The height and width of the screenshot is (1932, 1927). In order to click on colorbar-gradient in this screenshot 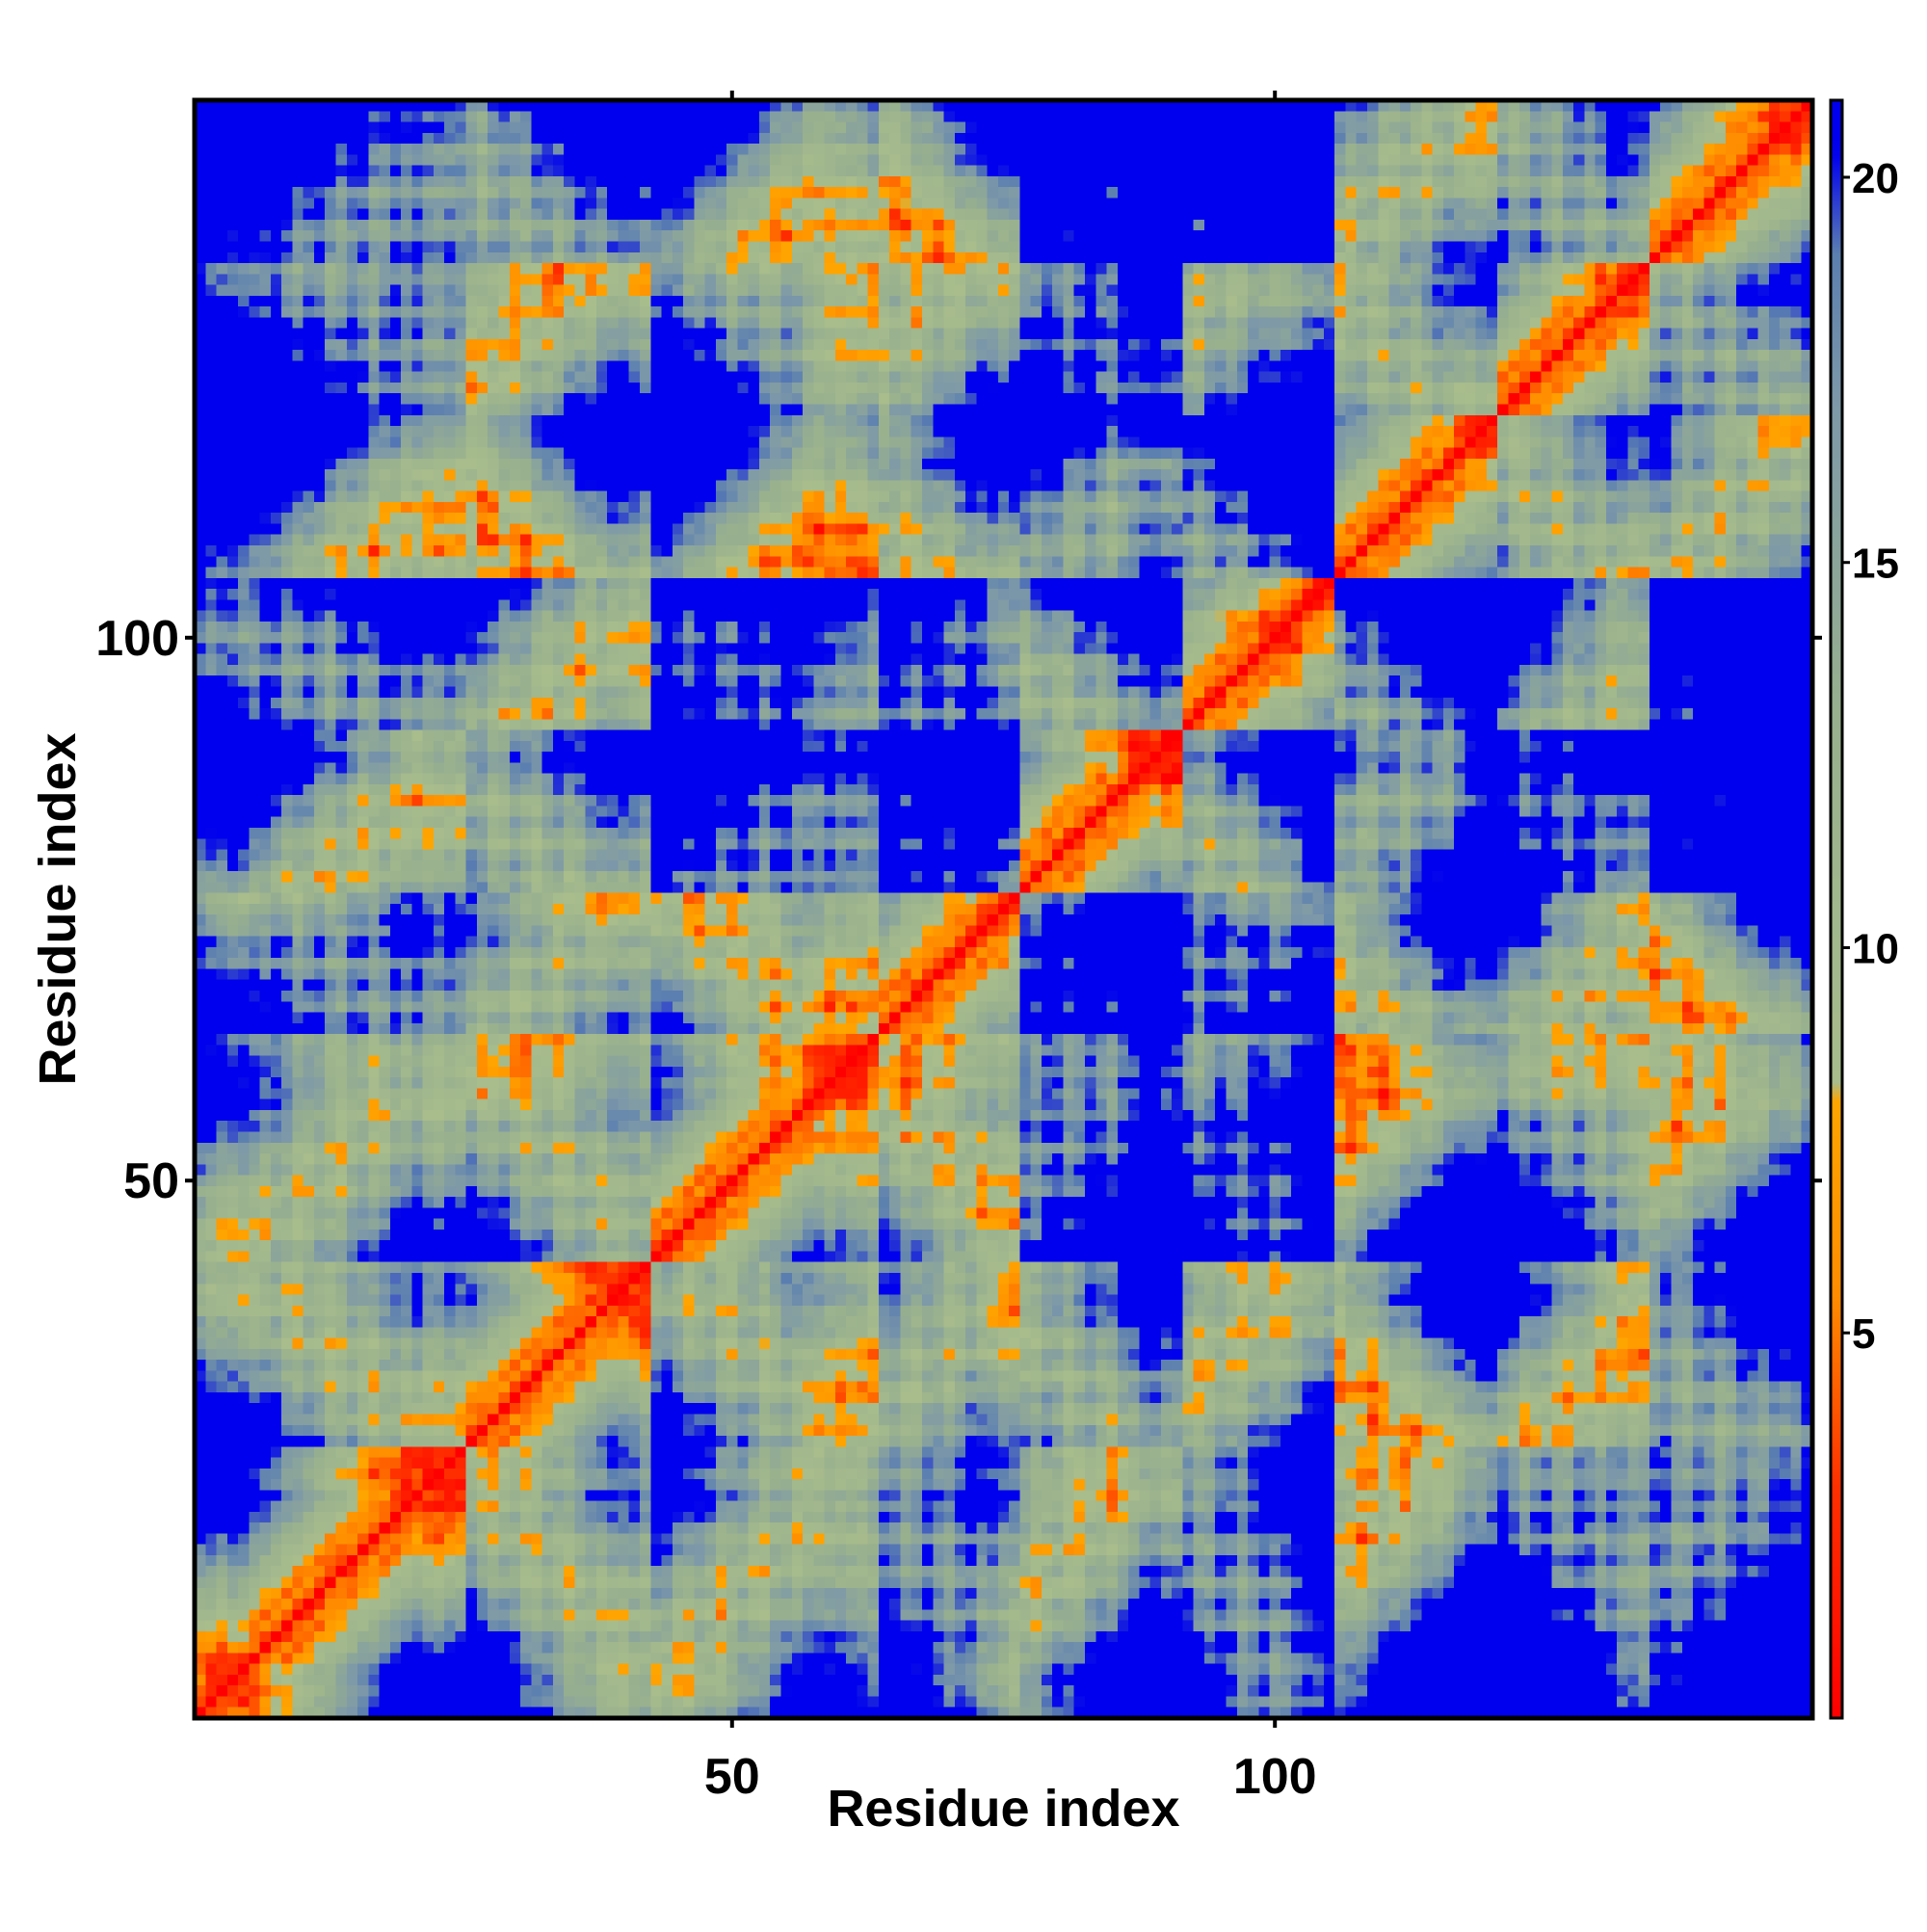, I will do `click(1836, 909)`.